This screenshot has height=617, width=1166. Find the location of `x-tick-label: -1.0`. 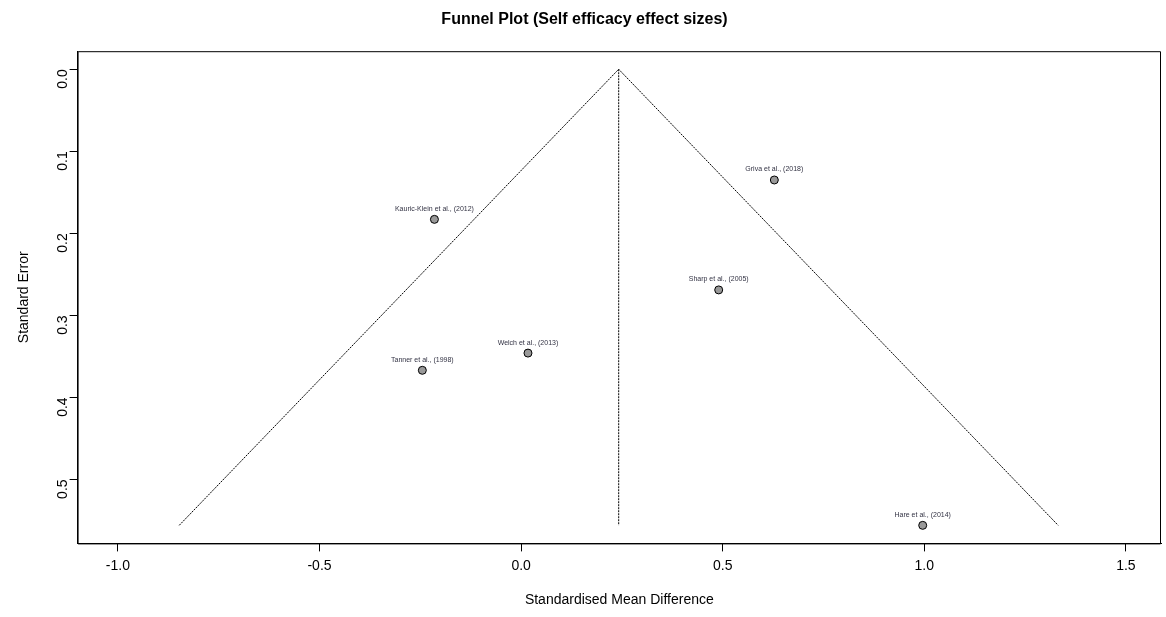

x-tick-label: -1.0 is located at coordinates (118, 564).